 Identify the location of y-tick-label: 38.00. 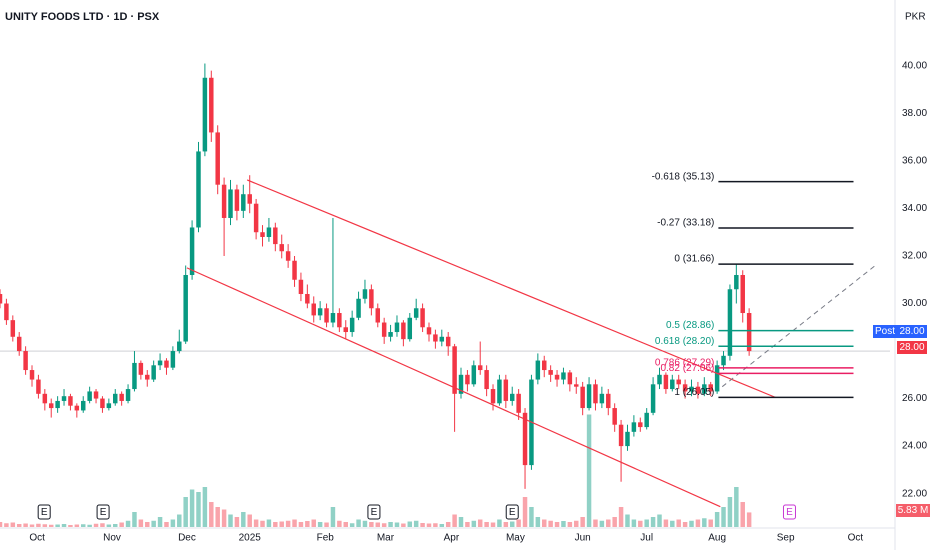
(914, 113).